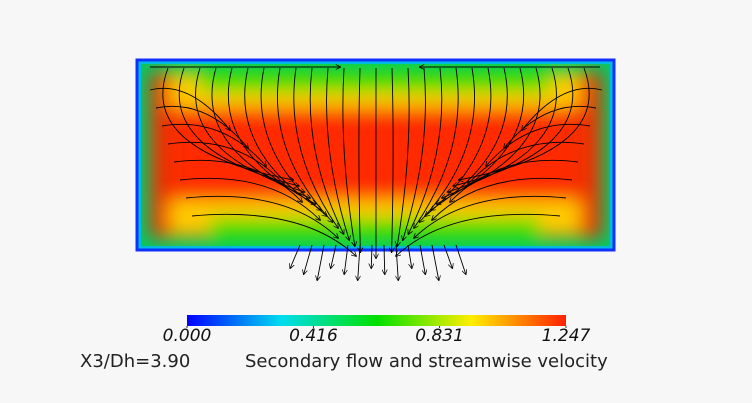  What do you see at coordinates (566, 336) in the screenshot?
I see `colorbar-tick-label: 1.247` at bounding box center [566, 336].